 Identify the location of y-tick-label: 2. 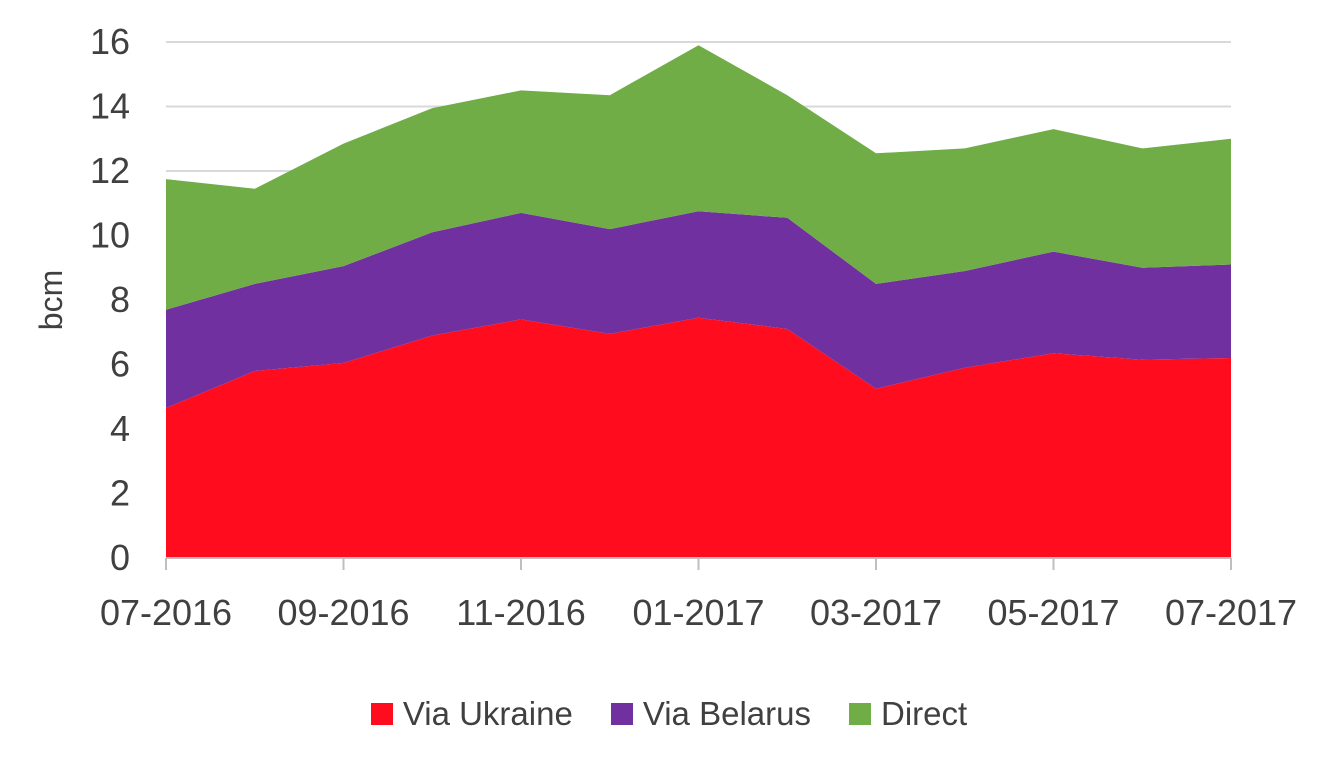
(120, 493).